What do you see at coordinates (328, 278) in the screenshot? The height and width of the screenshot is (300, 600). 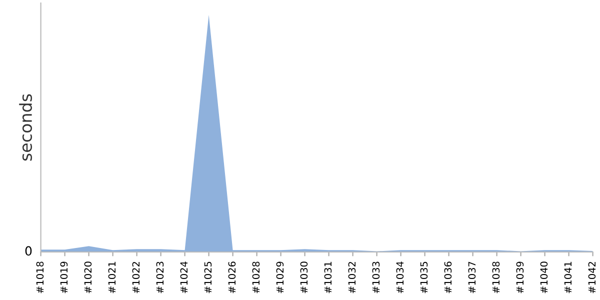 I see `x-tick-label: #1031` at bounding box center [328, 278].